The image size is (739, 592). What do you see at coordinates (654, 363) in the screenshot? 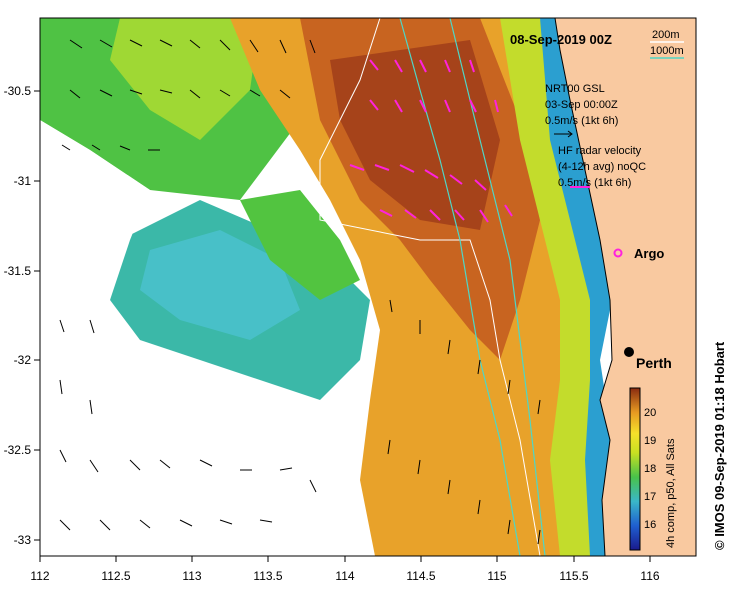
I see `city-label: Perth` at bounding box center [654, 363].